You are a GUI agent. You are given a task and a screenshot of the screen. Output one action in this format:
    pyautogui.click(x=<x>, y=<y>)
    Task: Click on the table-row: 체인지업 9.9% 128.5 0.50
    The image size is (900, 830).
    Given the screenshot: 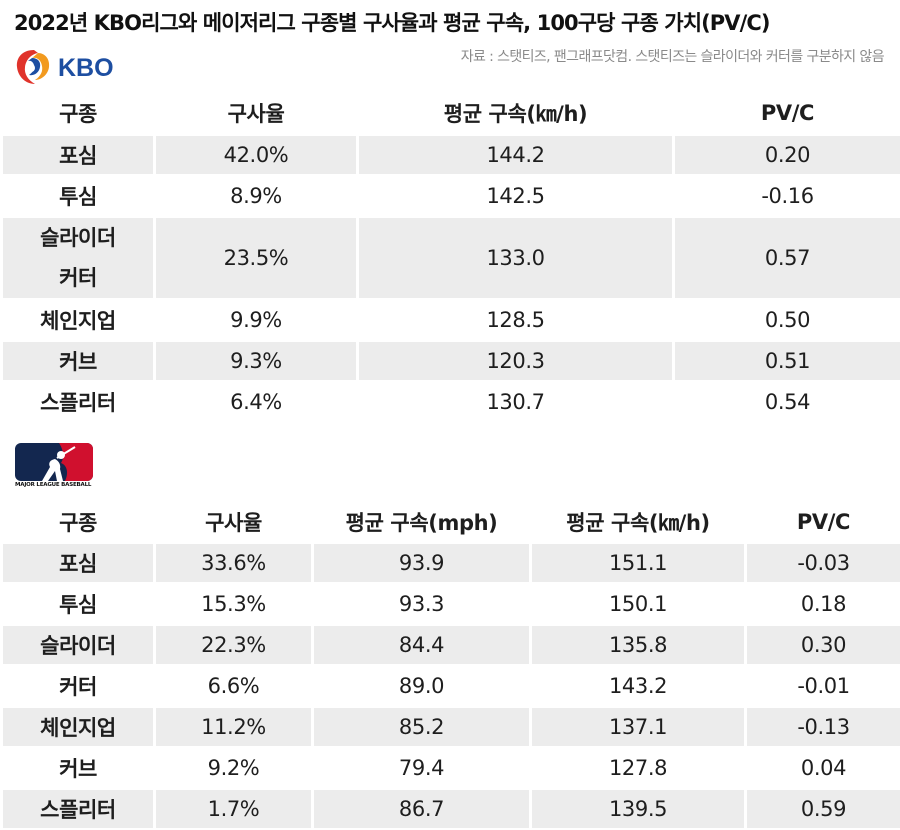 What is the action you would take?
    pyautogui.click(x=451, y=320)
    